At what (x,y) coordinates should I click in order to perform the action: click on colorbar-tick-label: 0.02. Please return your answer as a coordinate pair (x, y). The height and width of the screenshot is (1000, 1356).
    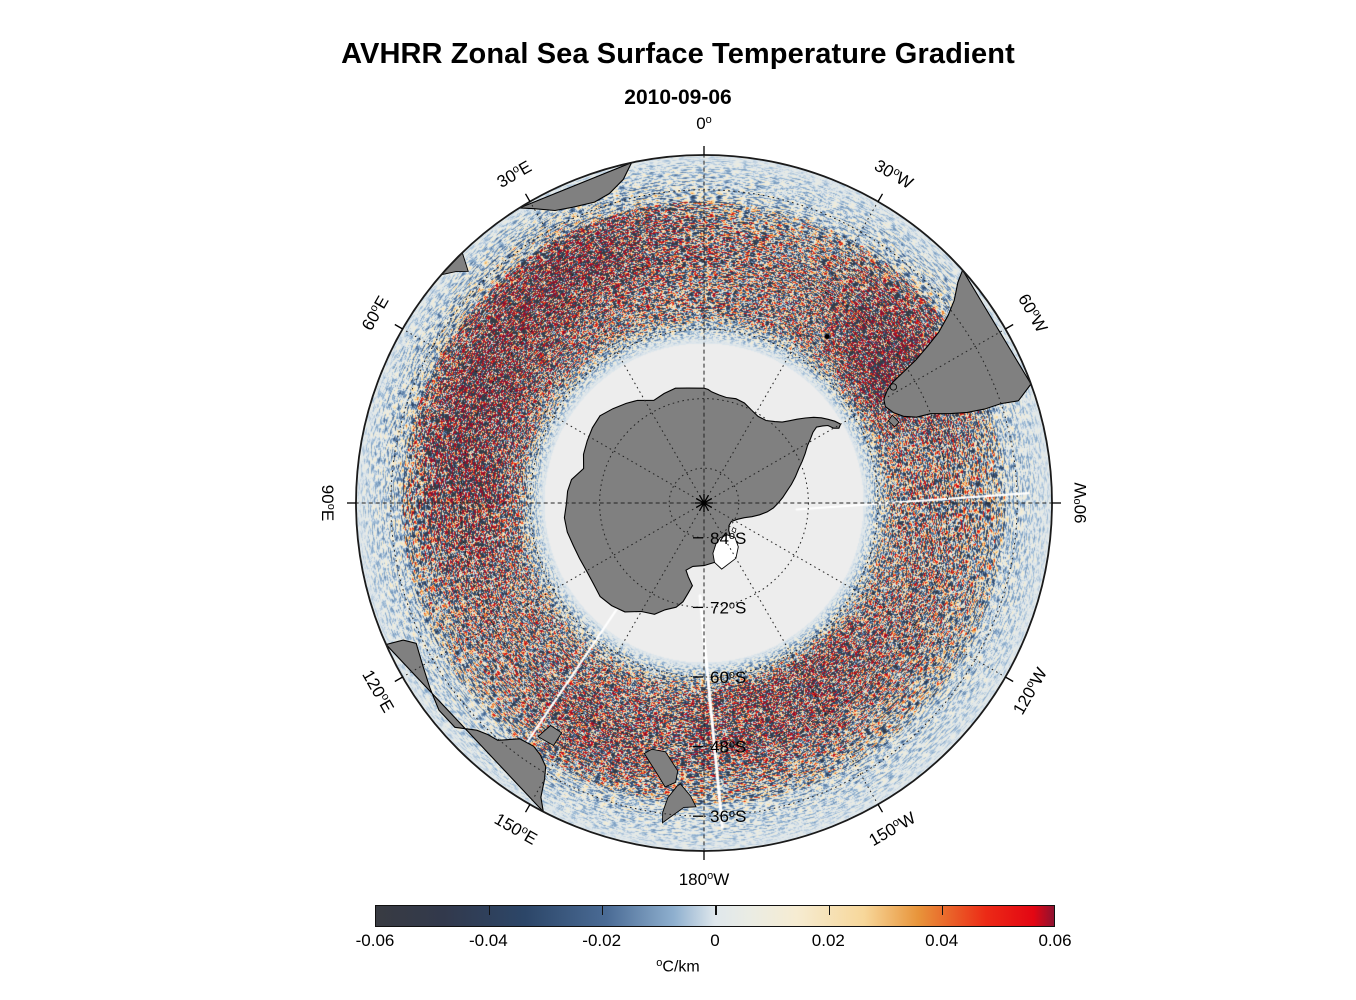
    Looking at the image, I should click on (828, 940).